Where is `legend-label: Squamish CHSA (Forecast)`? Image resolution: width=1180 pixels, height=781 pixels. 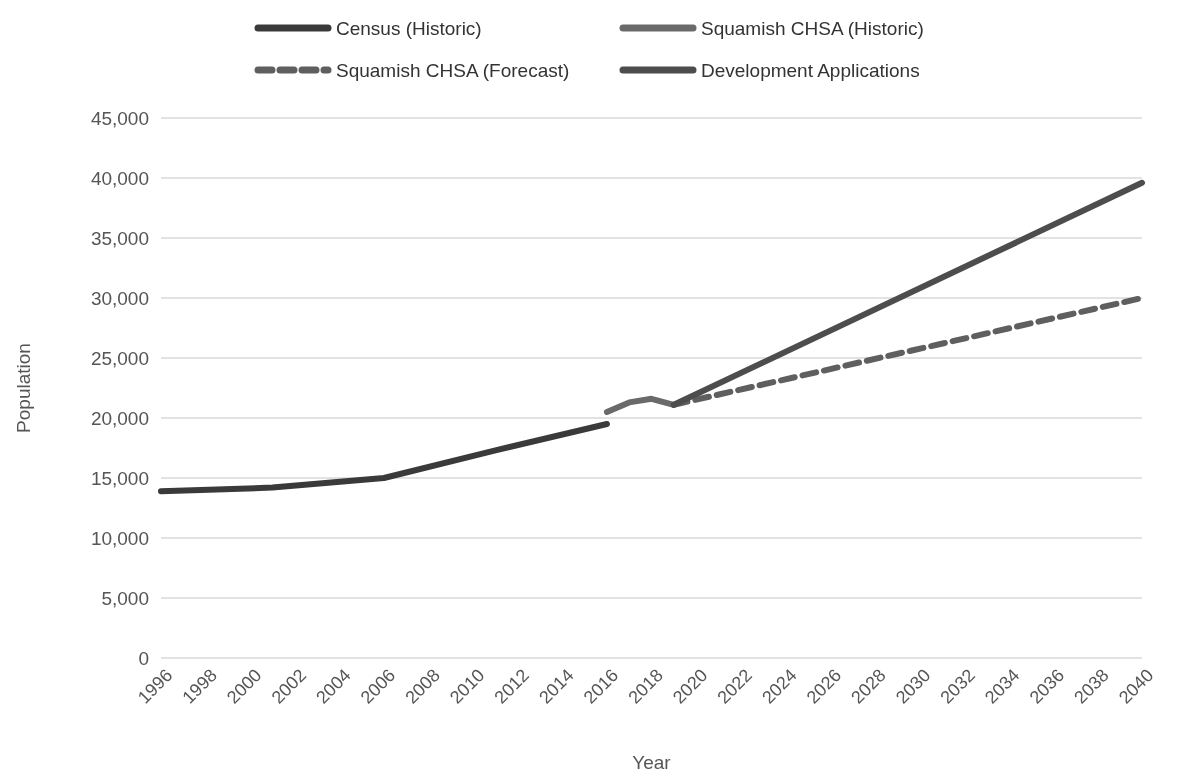 legend-label: Squamish CHSA (Forecast) is located at coordinates (453, 70).